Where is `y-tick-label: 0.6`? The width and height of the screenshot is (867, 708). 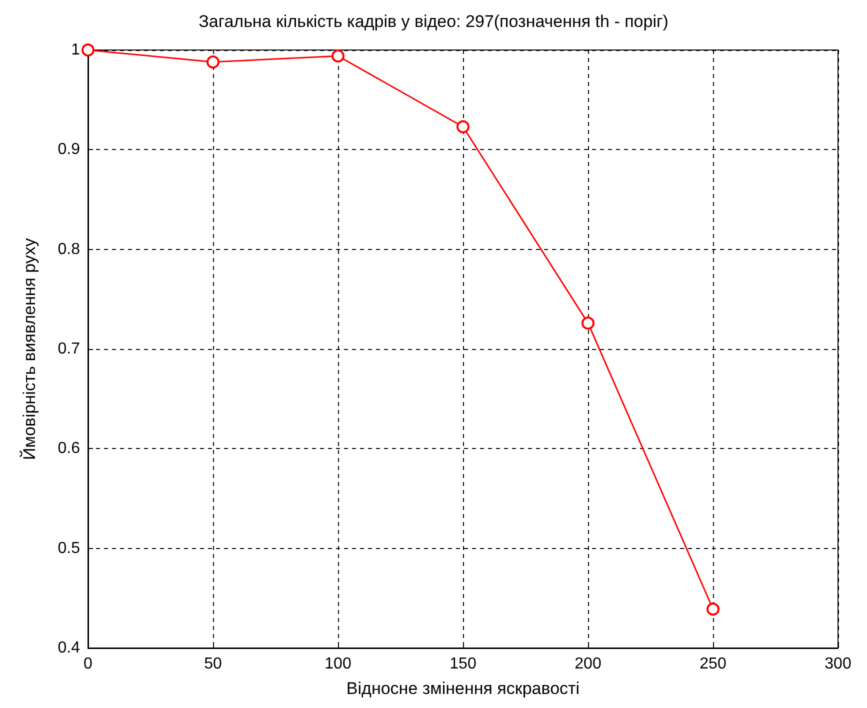
y-tick-label: 0.6 is located at coordinates (69, 449).